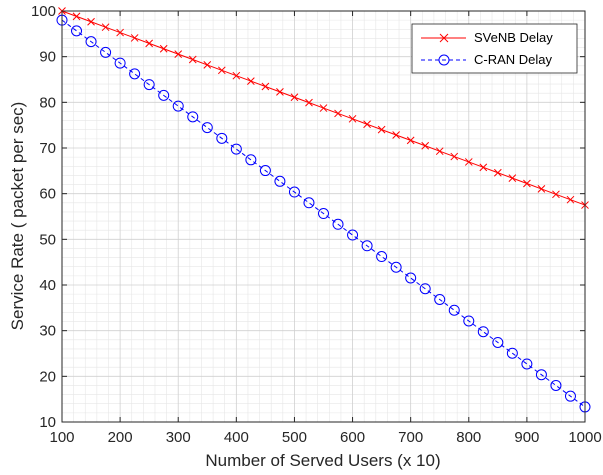 This screenshot has width=603, height=475. Describe the element at coordinates (43, 11) in the screenshot. I see `y-tick-label: 100` at that location.